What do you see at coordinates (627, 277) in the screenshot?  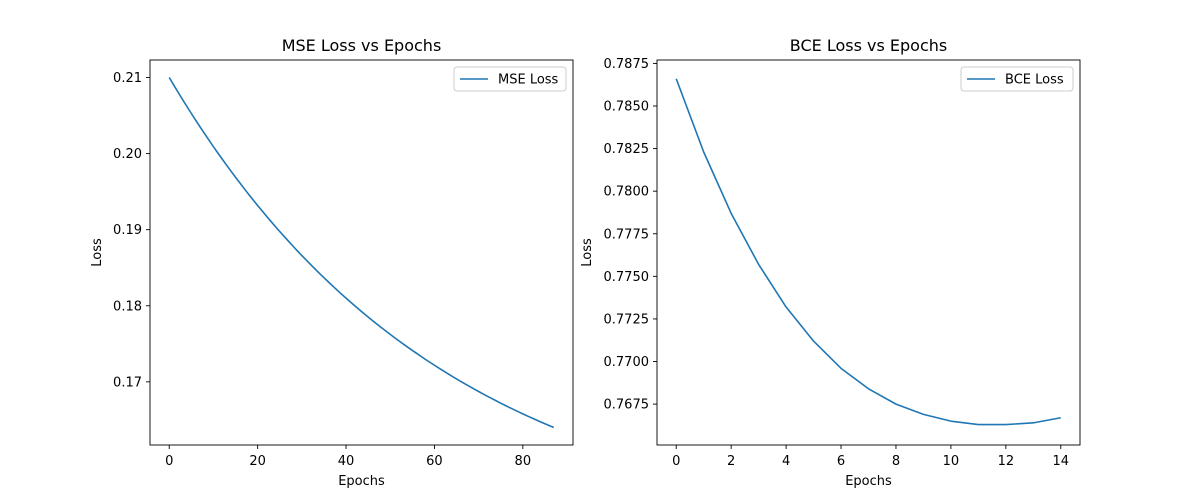 I see `y-tick-label: 0.7750` at bounding box center [627, 277].